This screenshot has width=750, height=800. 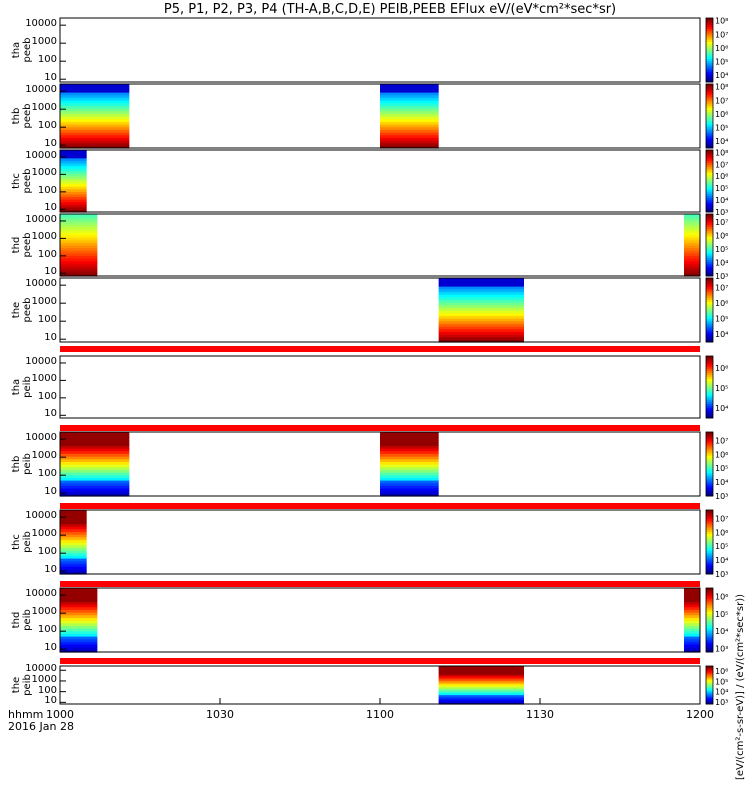 What do you see at coordinates (709, 464) in the screenshot?
I see `colorbar-frame` at bounding box center [709, 464].